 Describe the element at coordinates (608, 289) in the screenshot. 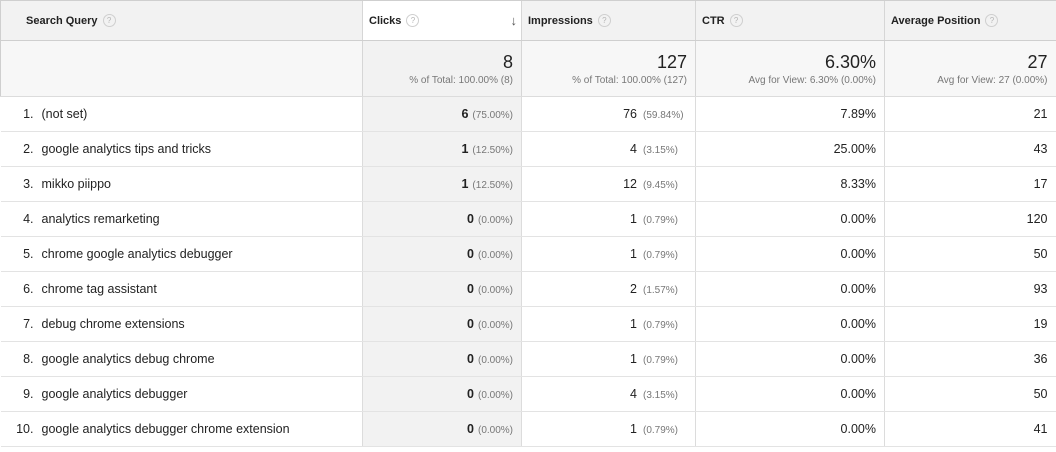

I see `impressions-cell: 2 (1.57%)` at that location.